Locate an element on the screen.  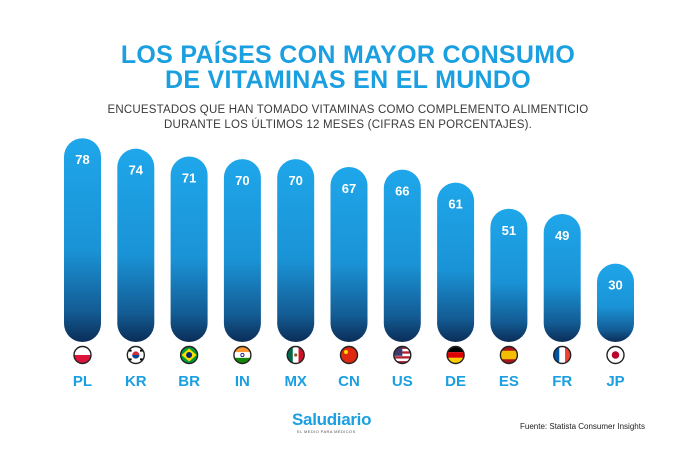
category-label-de: DE is located at coordinates (455, 381).